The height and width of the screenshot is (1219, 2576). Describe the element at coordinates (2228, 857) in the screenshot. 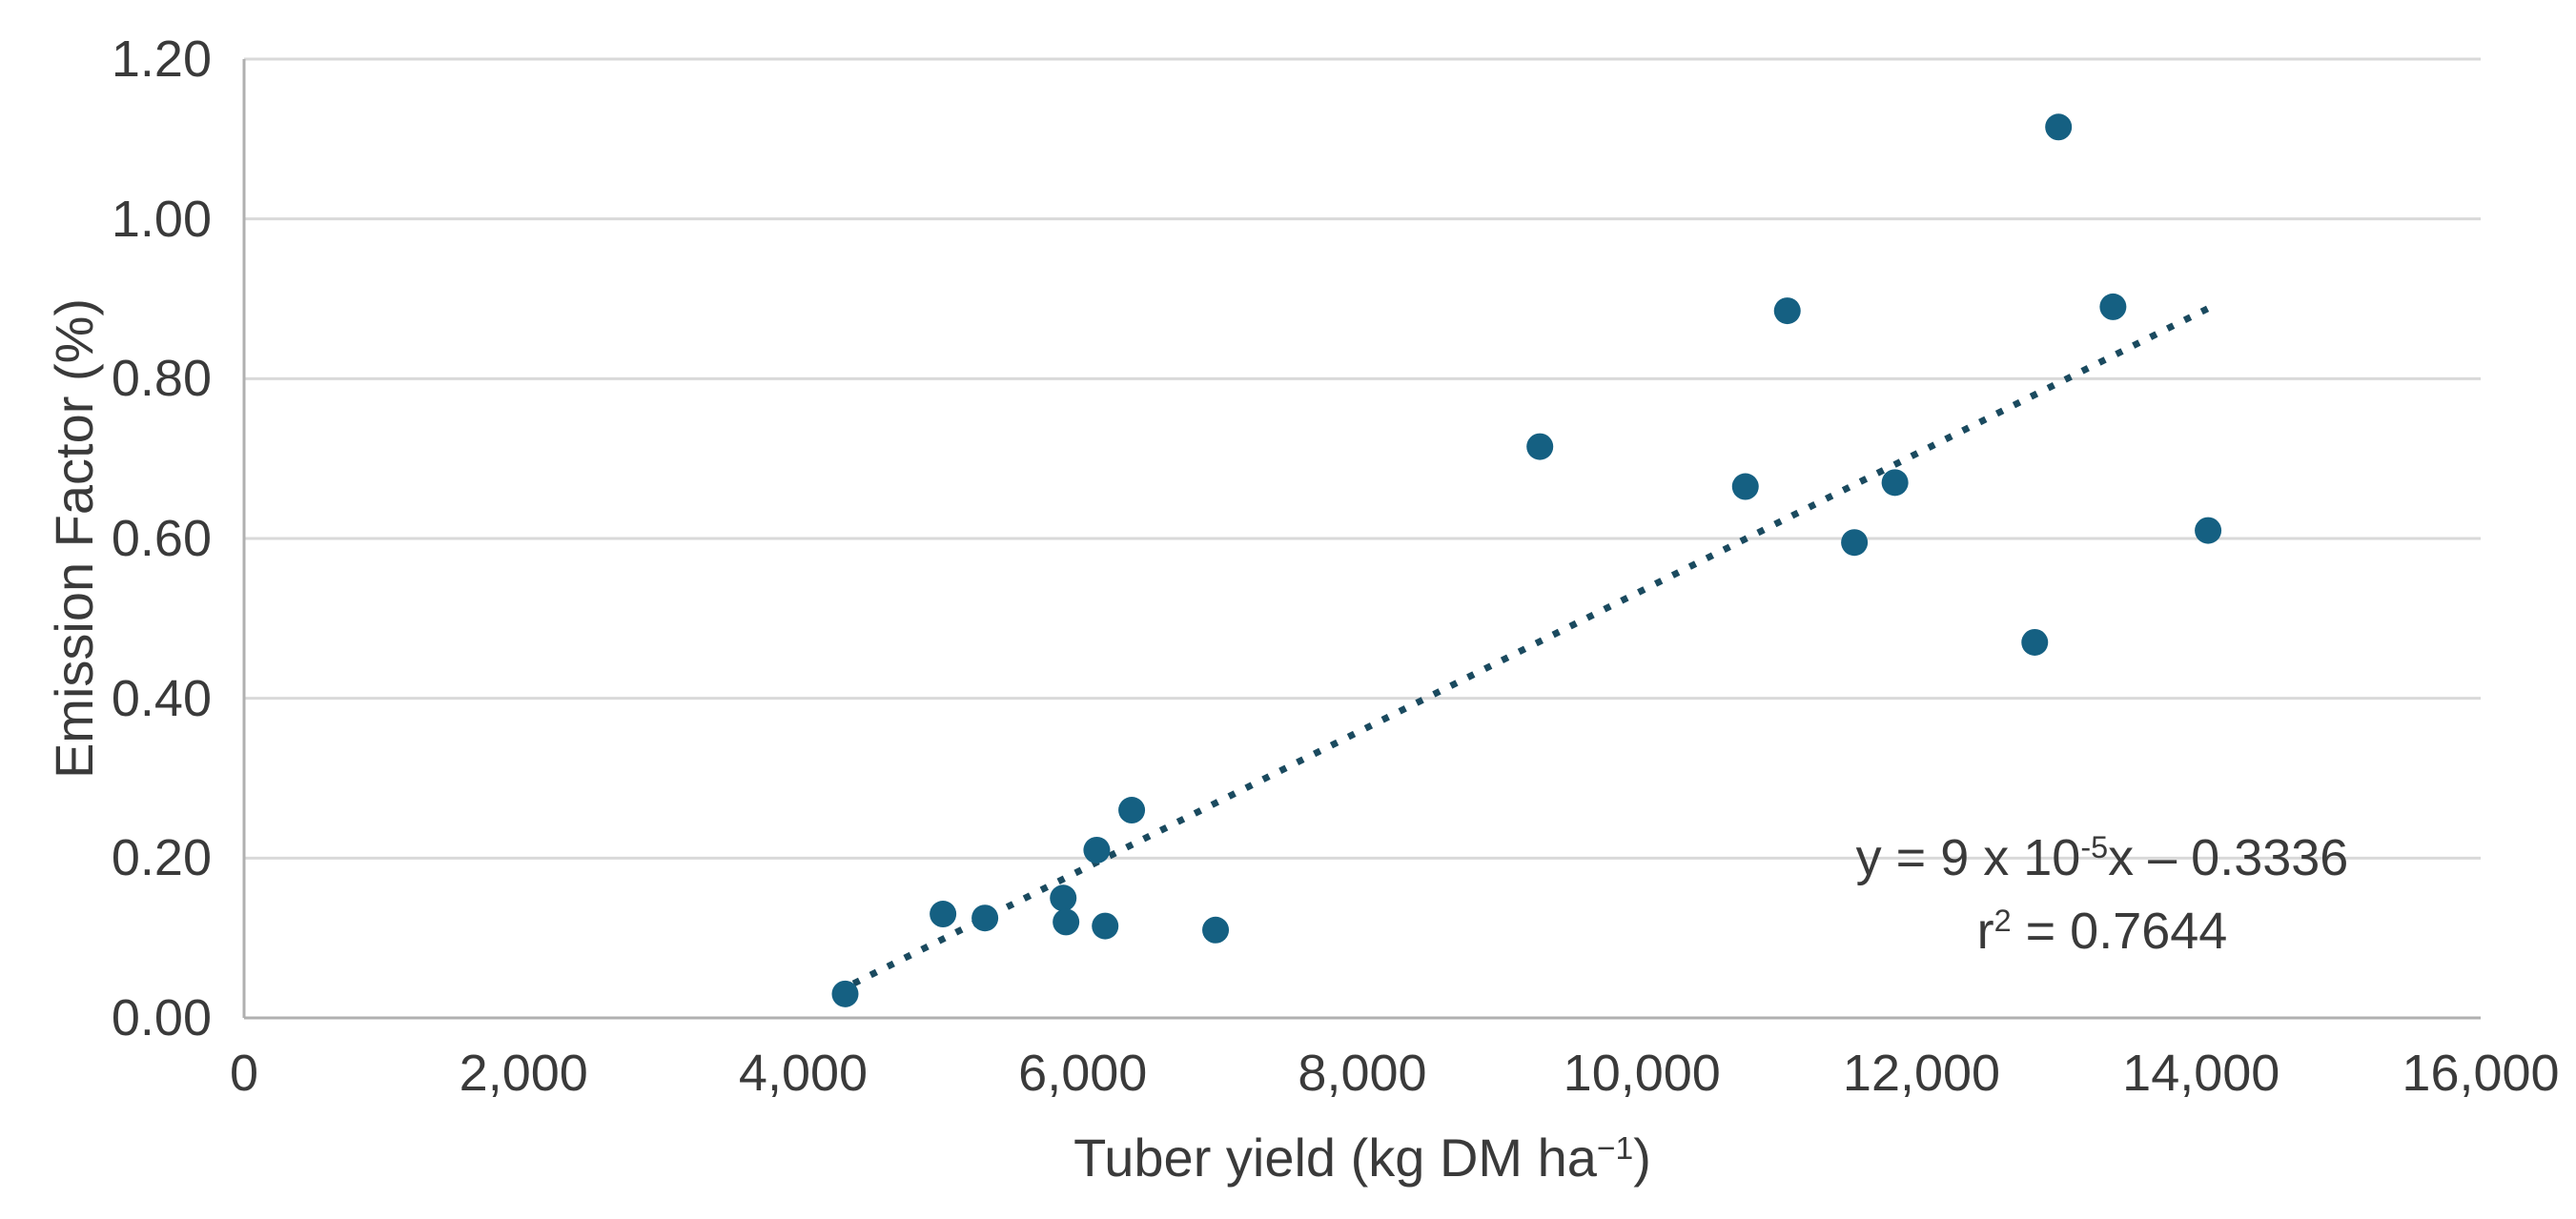

I see `text-run: x – 0.3336` at that location.